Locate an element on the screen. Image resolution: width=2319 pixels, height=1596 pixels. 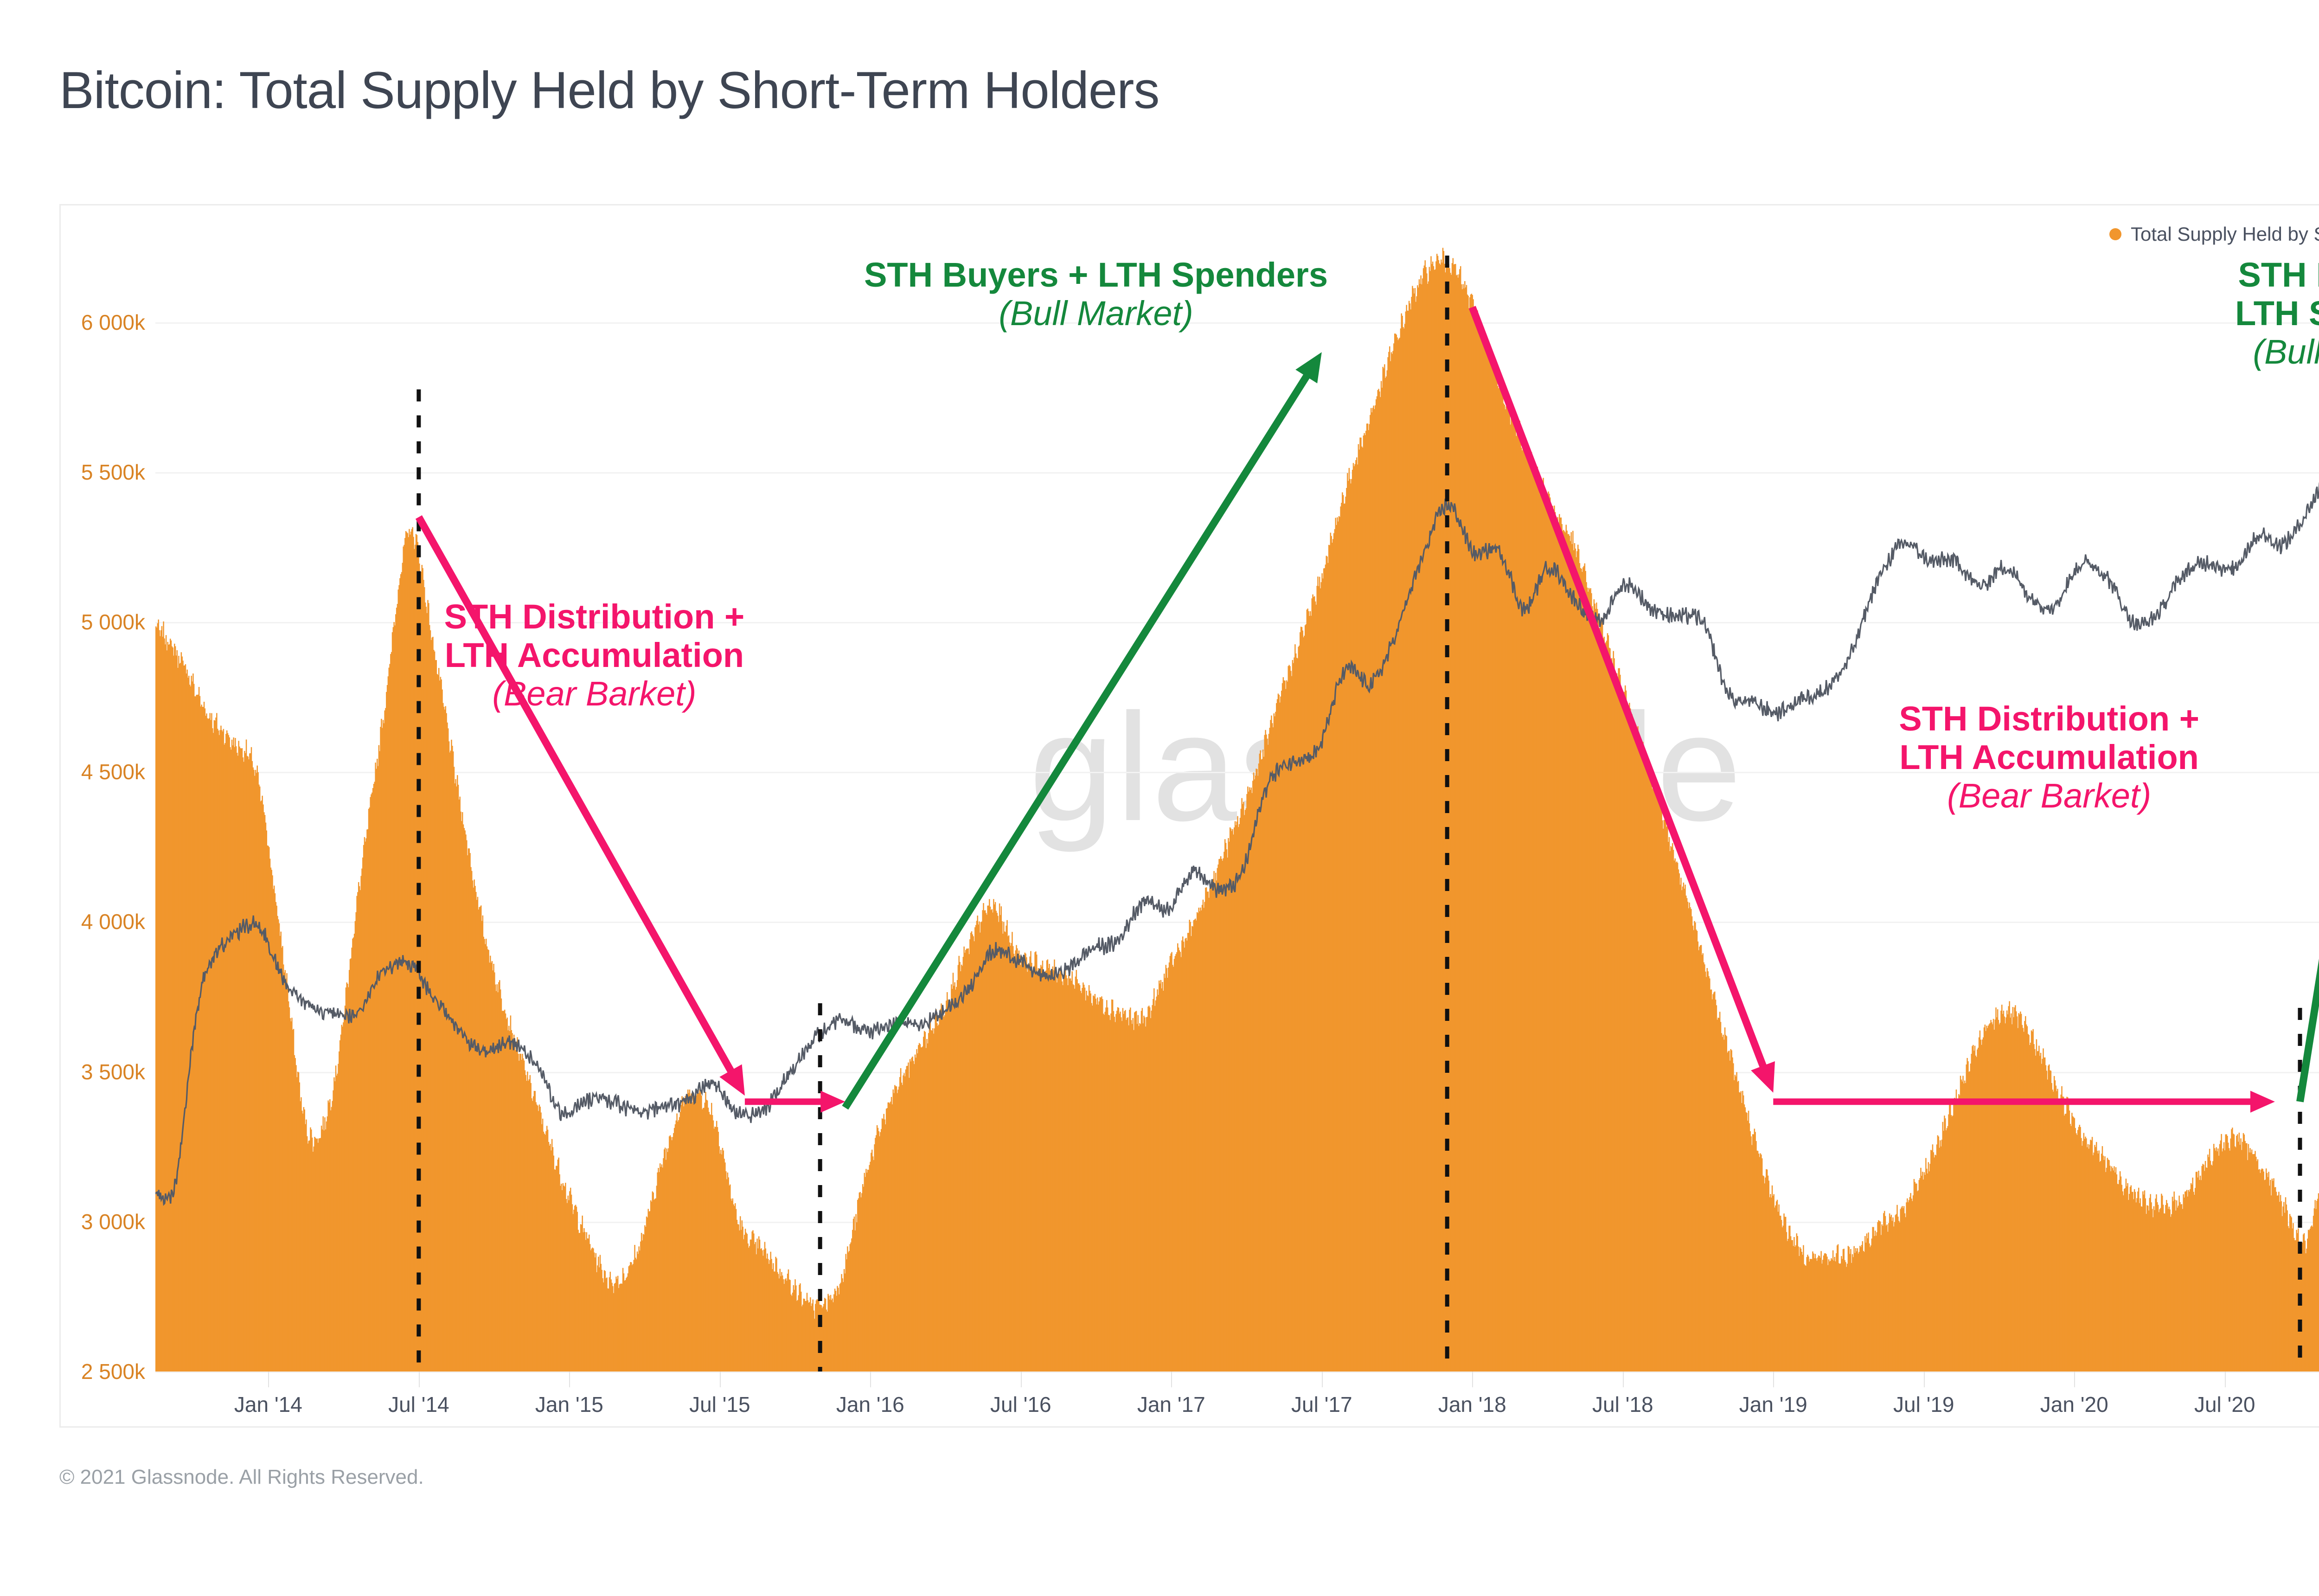
x-axis-label: Jan '17 is located at coordinates (1171, 1404).